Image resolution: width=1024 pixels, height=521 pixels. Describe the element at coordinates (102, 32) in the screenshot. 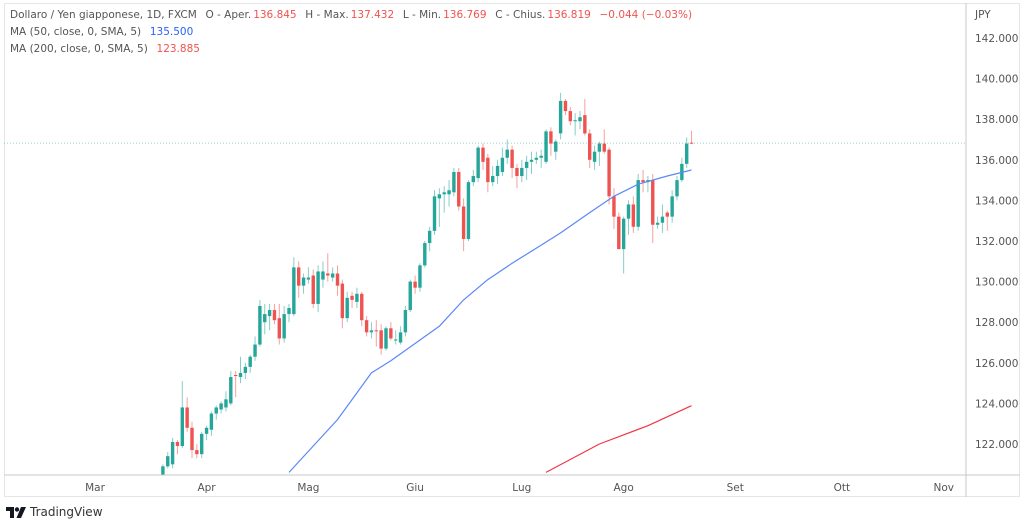

I see `ma50-legend: MA (50, close, 0, SMA, 5) 135.500` at that location.